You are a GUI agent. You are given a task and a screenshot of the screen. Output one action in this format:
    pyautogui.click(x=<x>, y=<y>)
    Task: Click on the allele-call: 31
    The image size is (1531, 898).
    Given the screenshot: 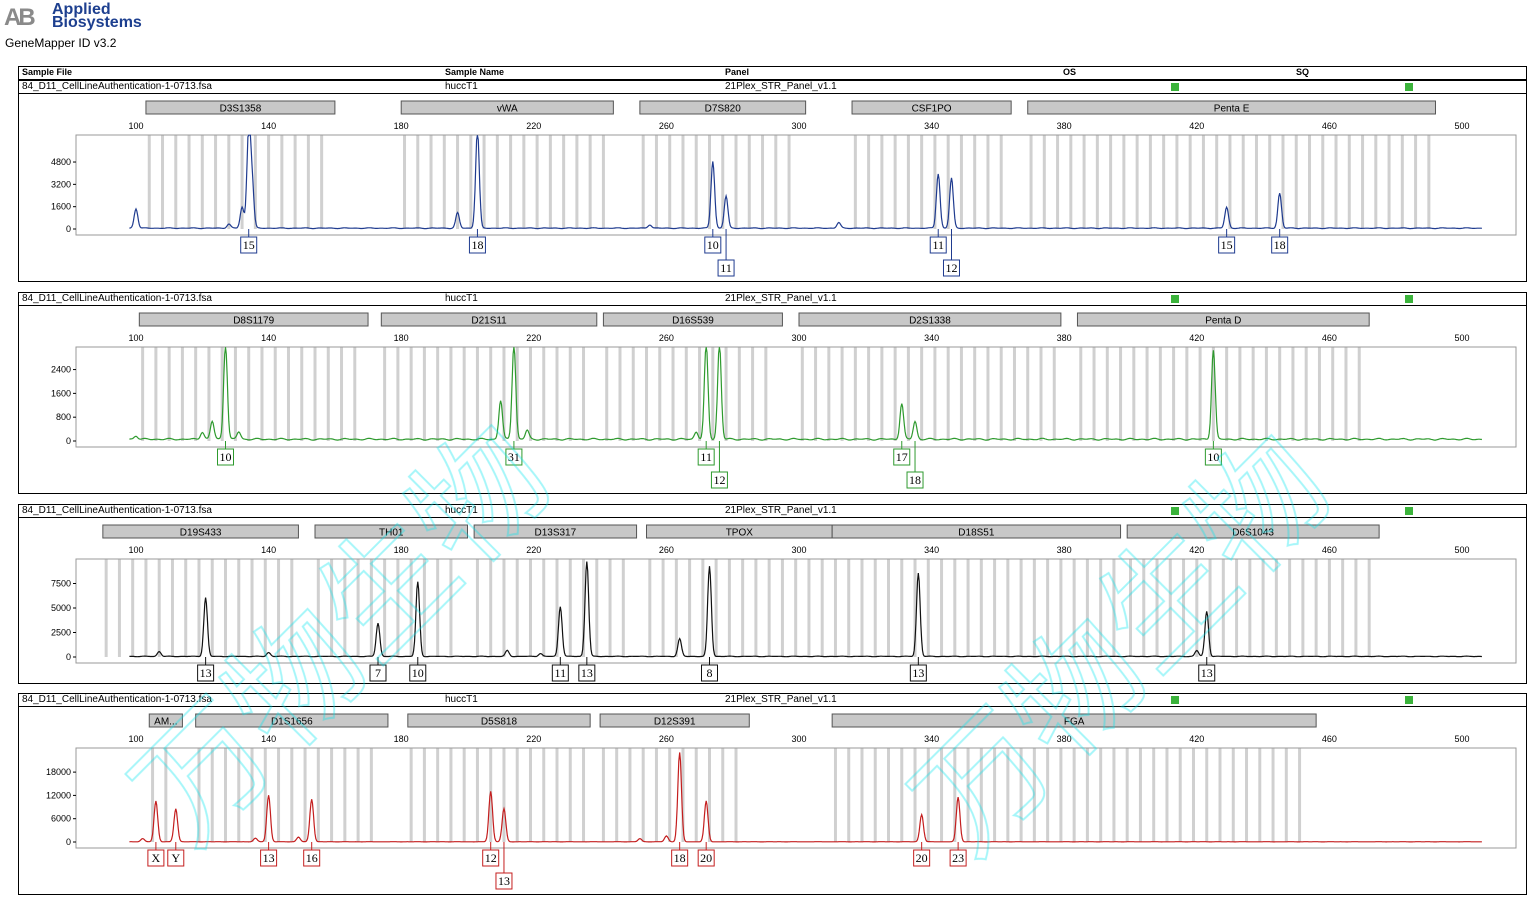 What is the action you would take?
    pyautogui.click(x=514, y=453)
    